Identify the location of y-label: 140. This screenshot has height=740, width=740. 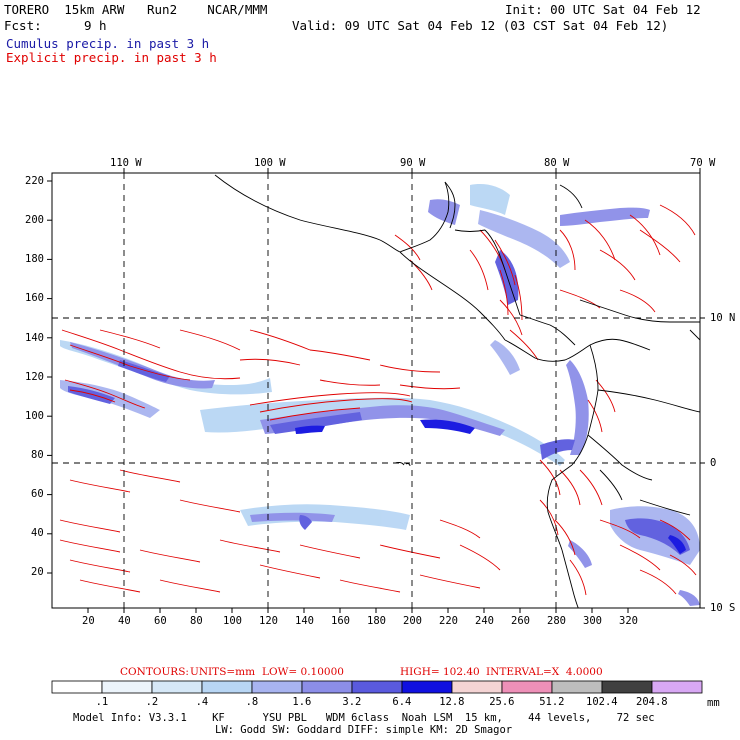
(34, 338).